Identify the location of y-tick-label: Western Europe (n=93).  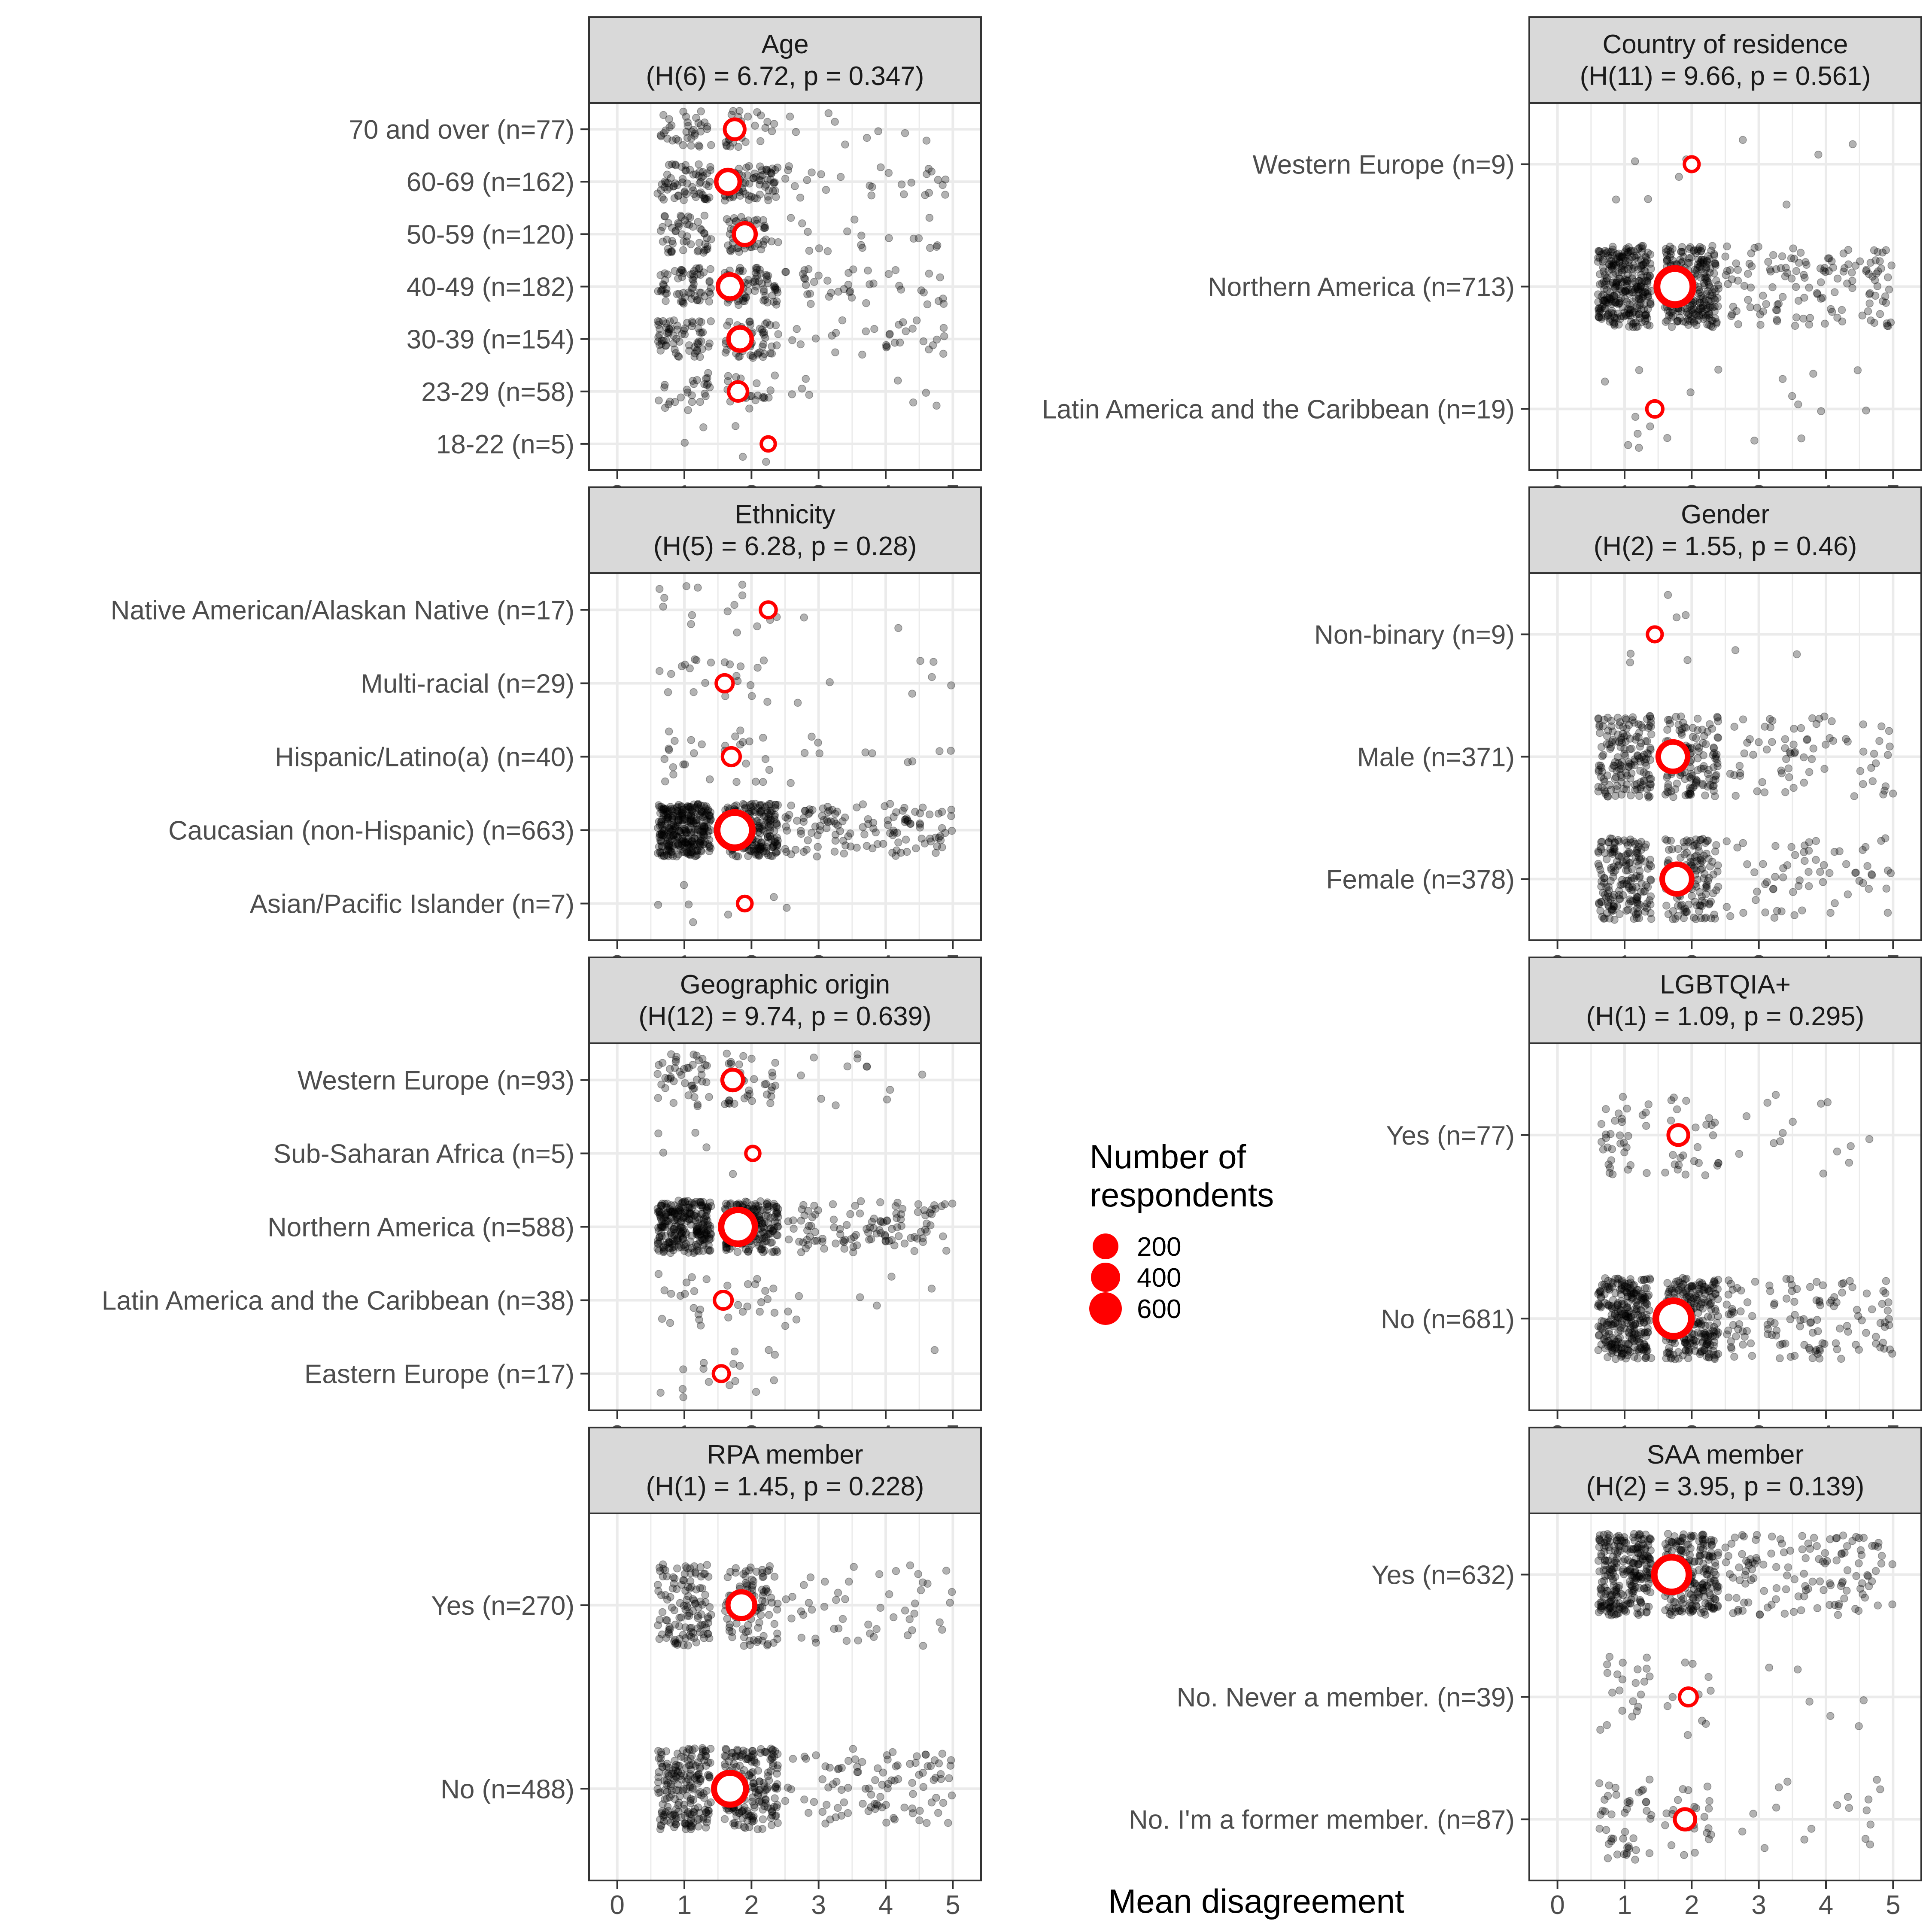
(436, 1081).